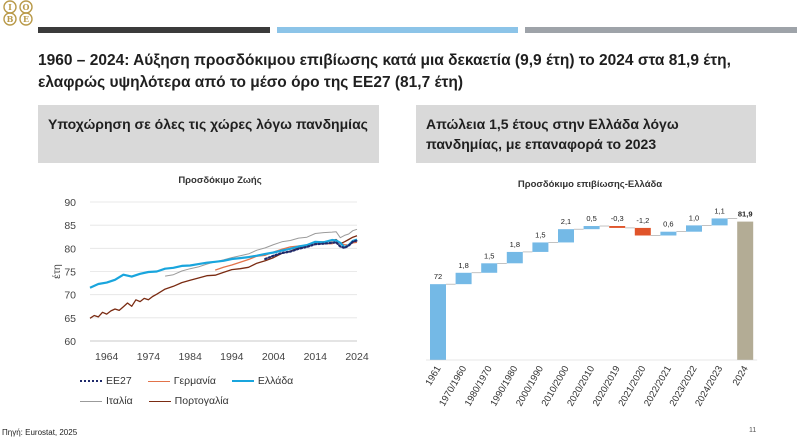  Describe the element at coordinates (40, 432) in the screenshot. I see `source-note: Πηγή: Eurostat, 2025` at that location.